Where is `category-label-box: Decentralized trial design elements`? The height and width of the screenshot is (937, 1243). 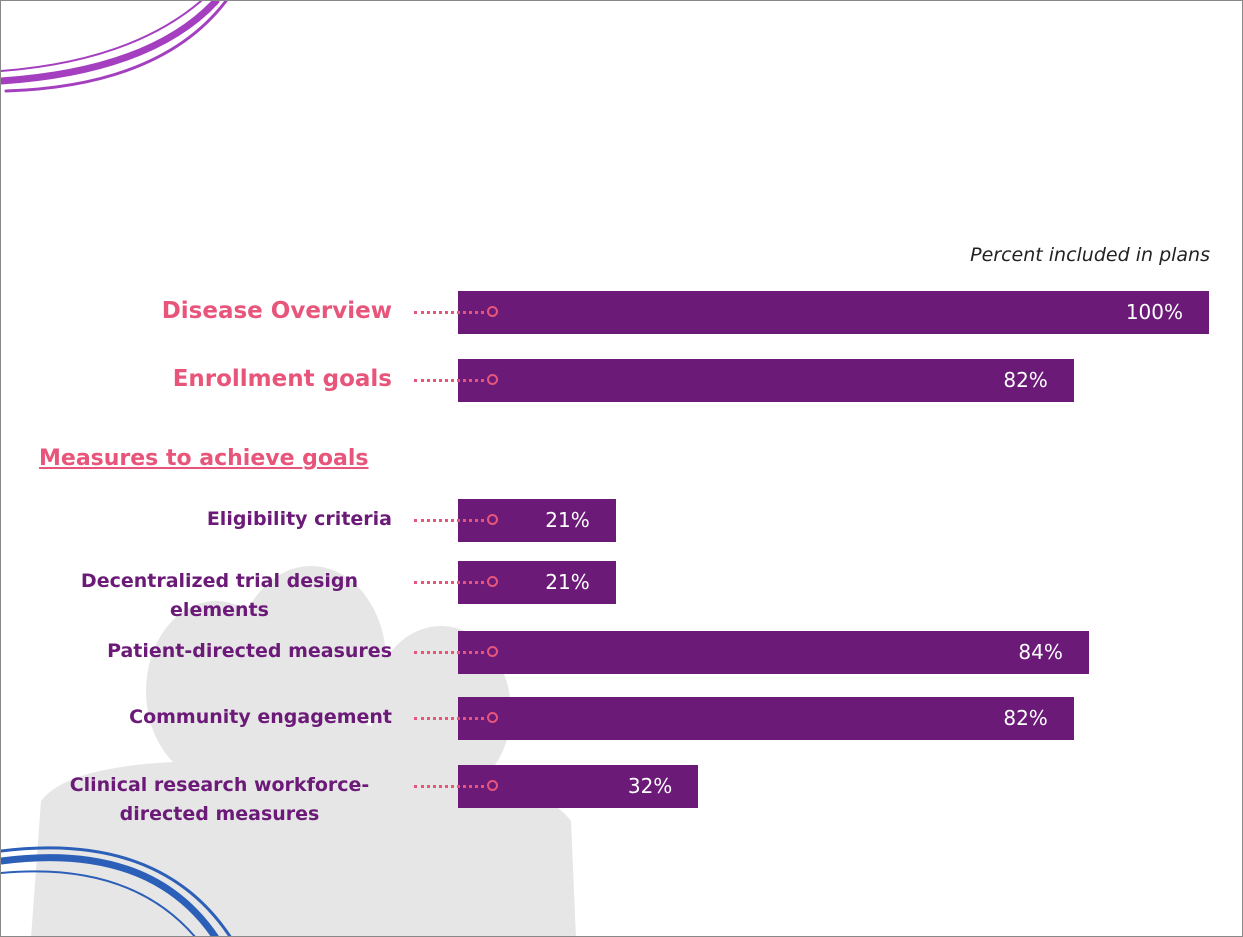
category-label-box: Decentralized trial design elements is located at coordinates (219, 596).